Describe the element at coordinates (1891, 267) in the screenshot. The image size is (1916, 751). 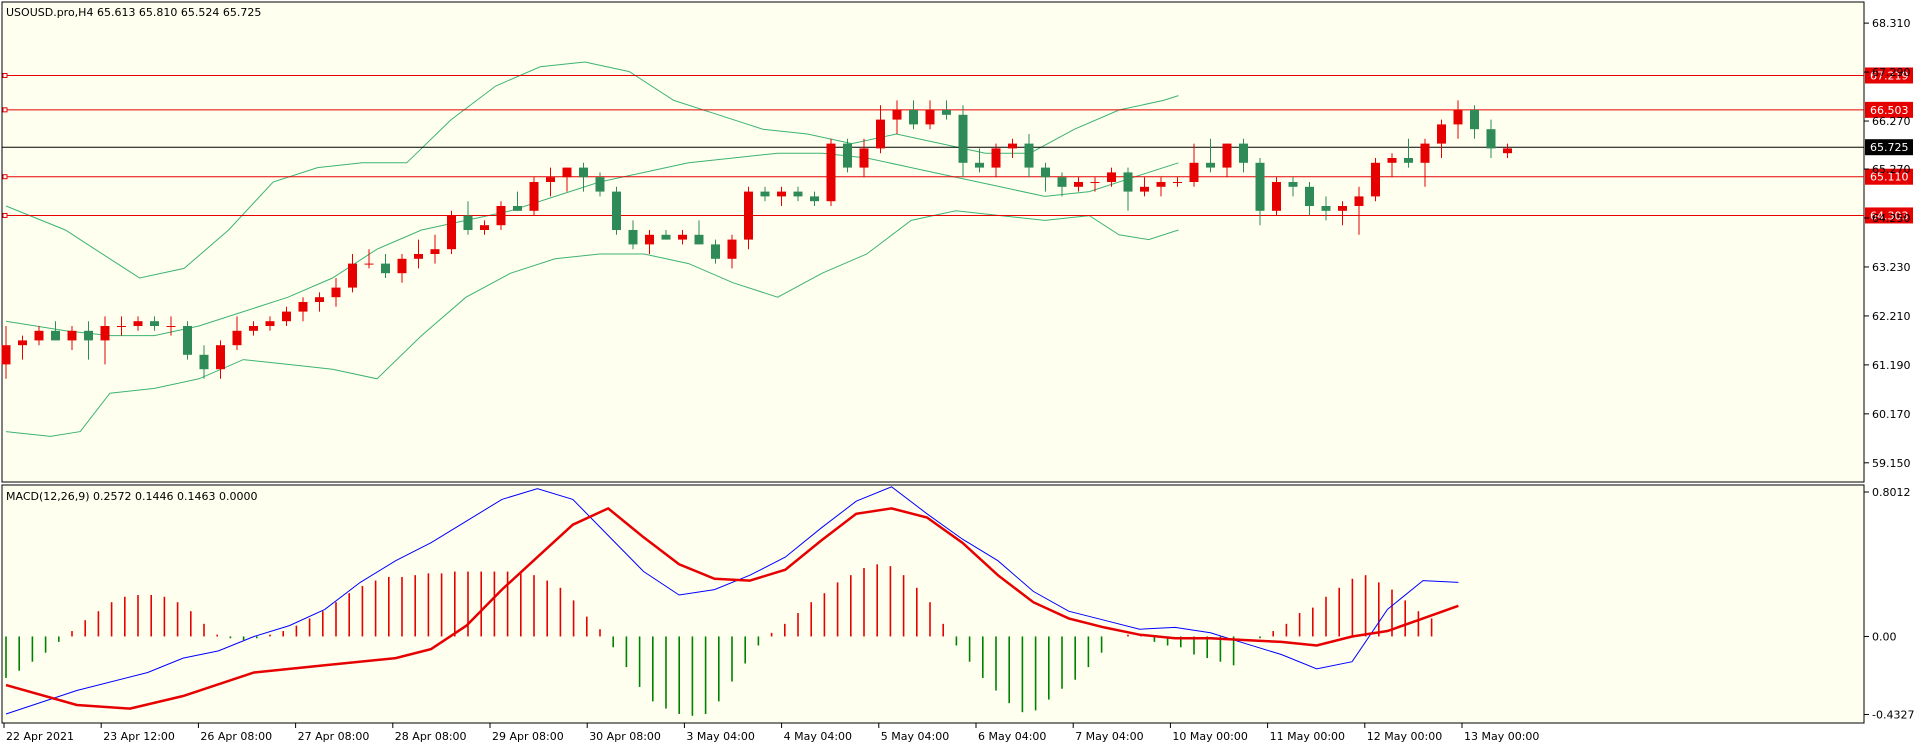
I see `price-tick-label: 63.230` at that location.